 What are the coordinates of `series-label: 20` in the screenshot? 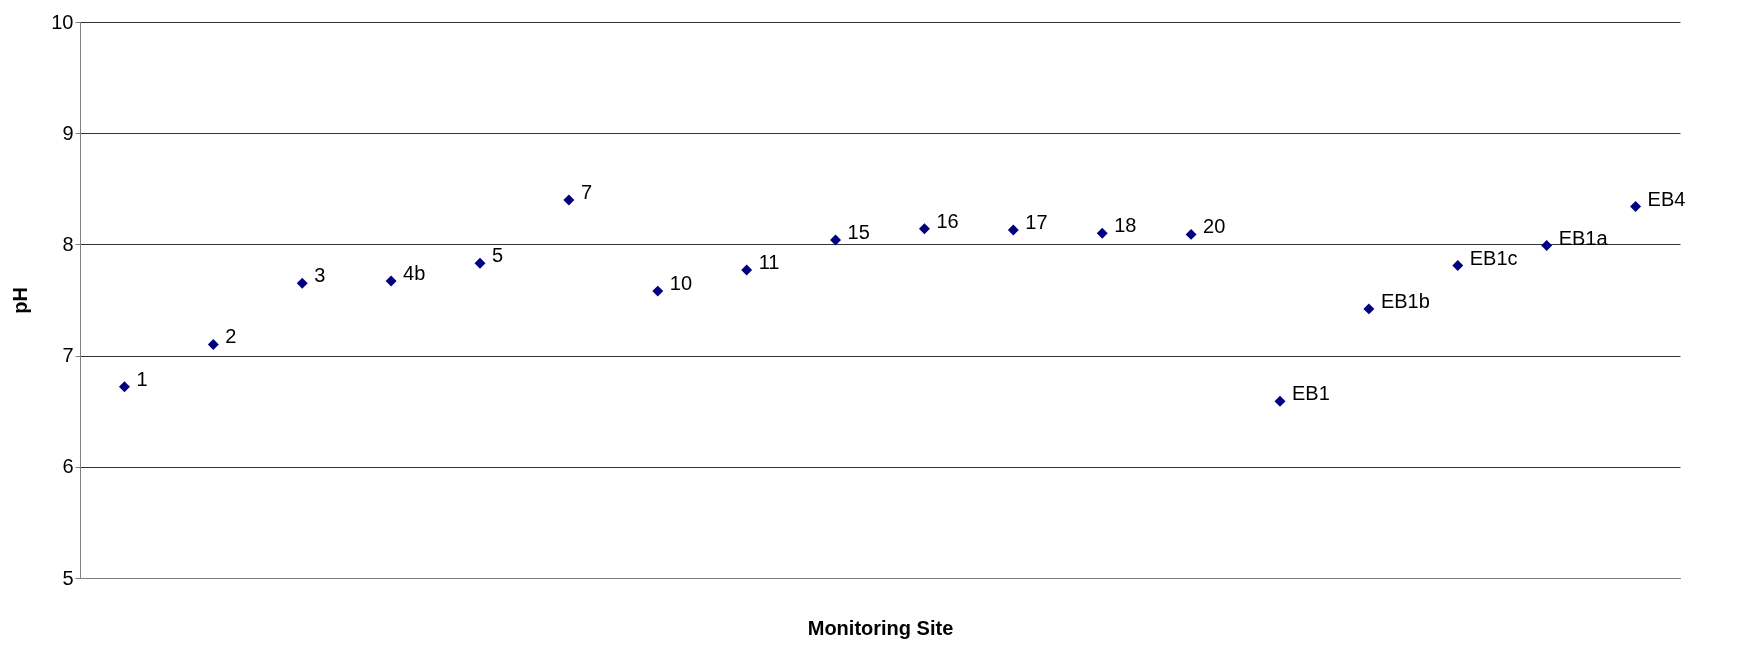 It's located at (1214, 226).